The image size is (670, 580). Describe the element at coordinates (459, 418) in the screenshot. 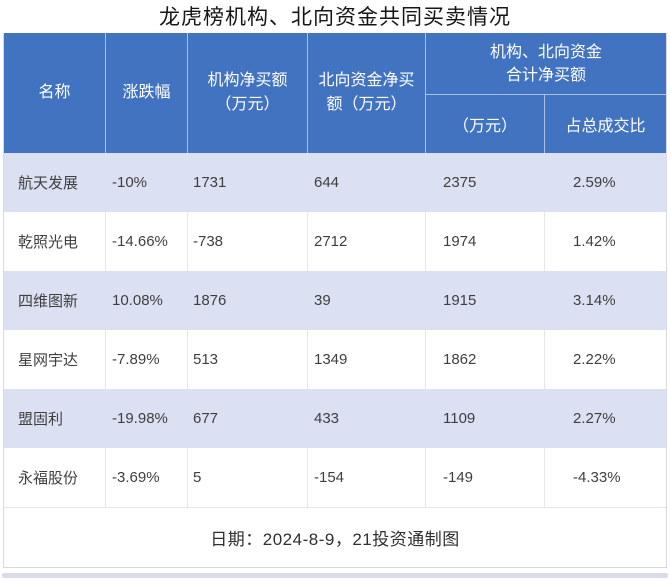

I see `cell-total-net-buy: 1109` at that location.